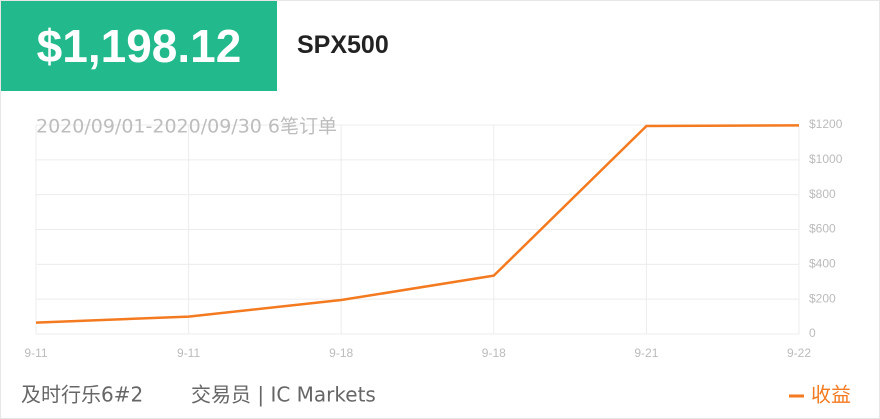 This screenshot has width=880, height=419. What do you see at coordinates (343, 45) in the screenshot?
I see `symbol: SPX500` at bounding box center [343, 45].